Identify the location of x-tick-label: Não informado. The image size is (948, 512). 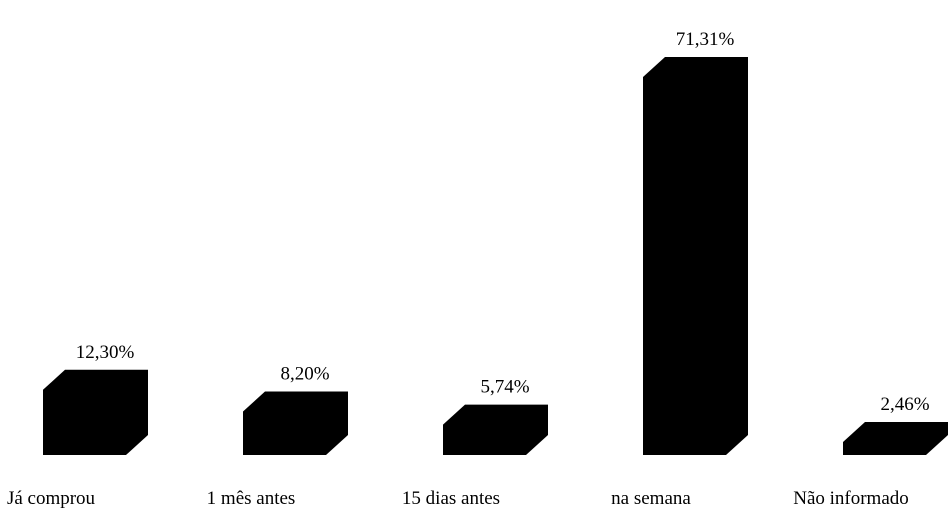
(851, 498).